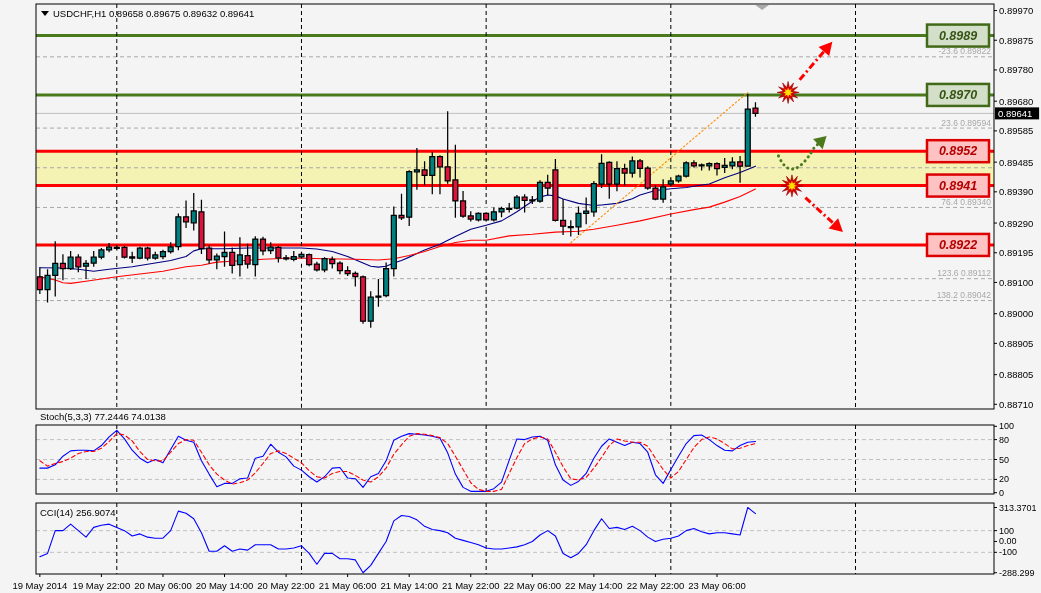  What do you see at coordinates (1016, 11) in the screenshot?
I see `y-tick-label: 0.89970` at bounding box center [1016, 11].